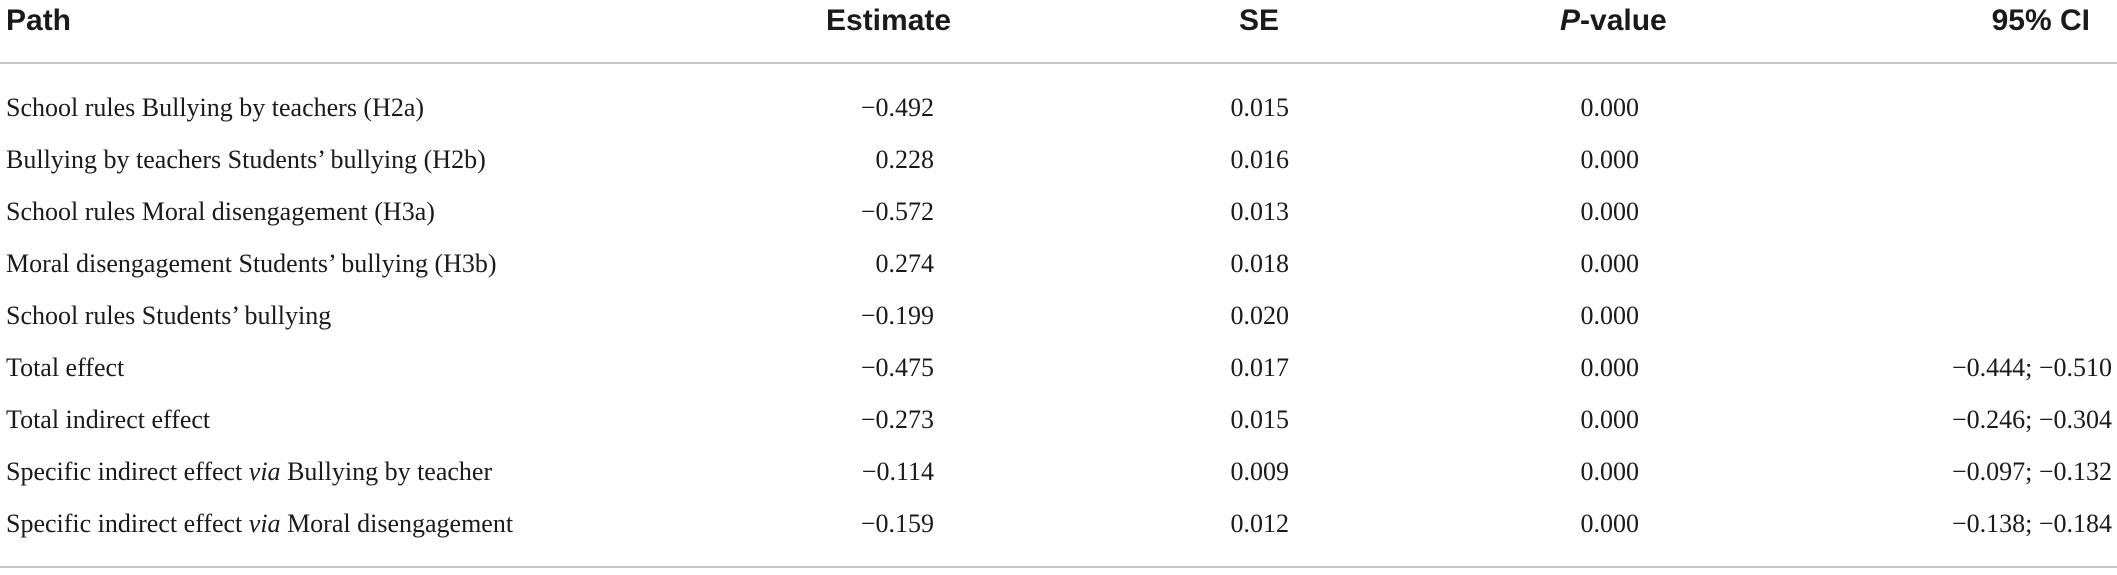 This screenshot has height=575, width=2117. I want to click on cell-se: 0.009, so click(1260, 471).